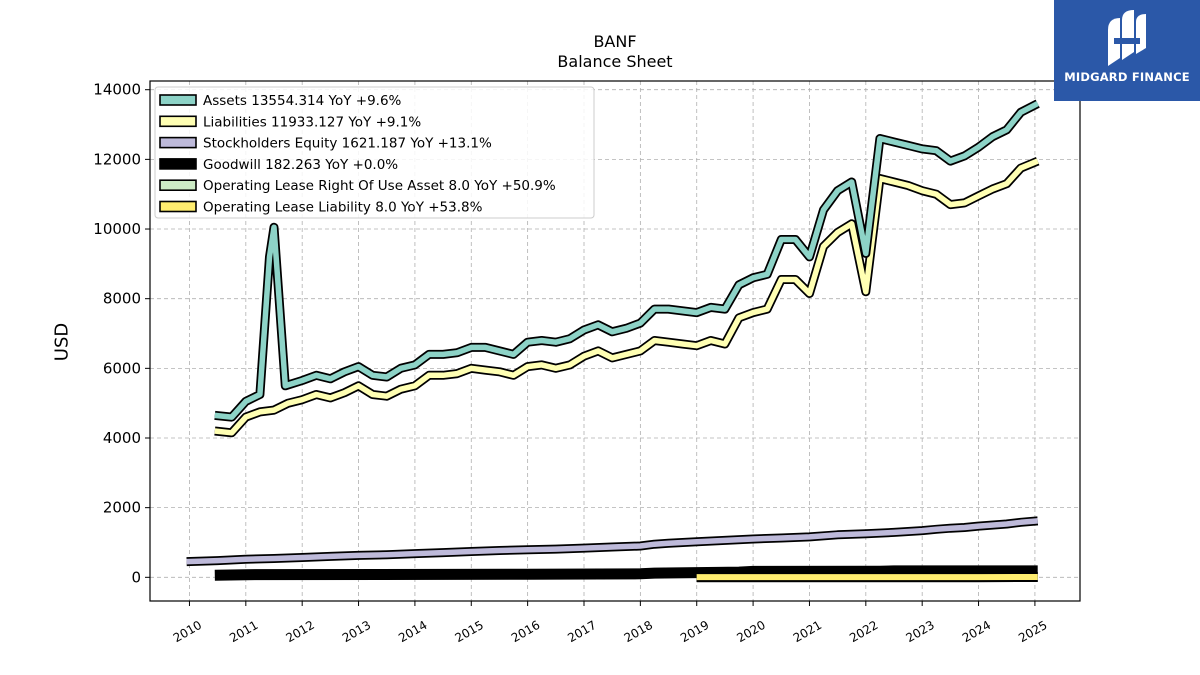 This screenshot has width=1200, height=675. Describe the element at coordinates (615, 41) in the screenshot. I see `chart-title: BANF` at that location.